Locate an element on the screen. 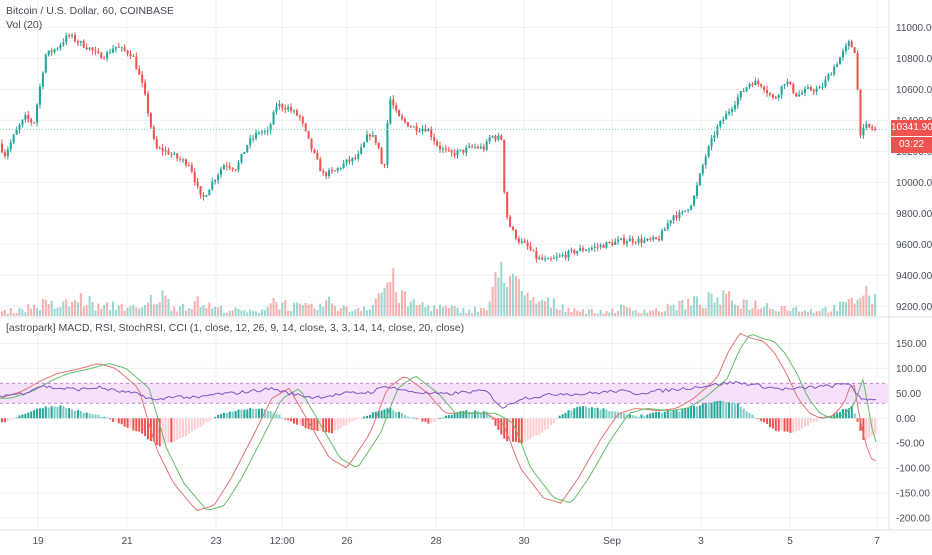 This screenshot has width=932, height=555. volume-legend: Vol (20) is located at coordinates (24, 25).